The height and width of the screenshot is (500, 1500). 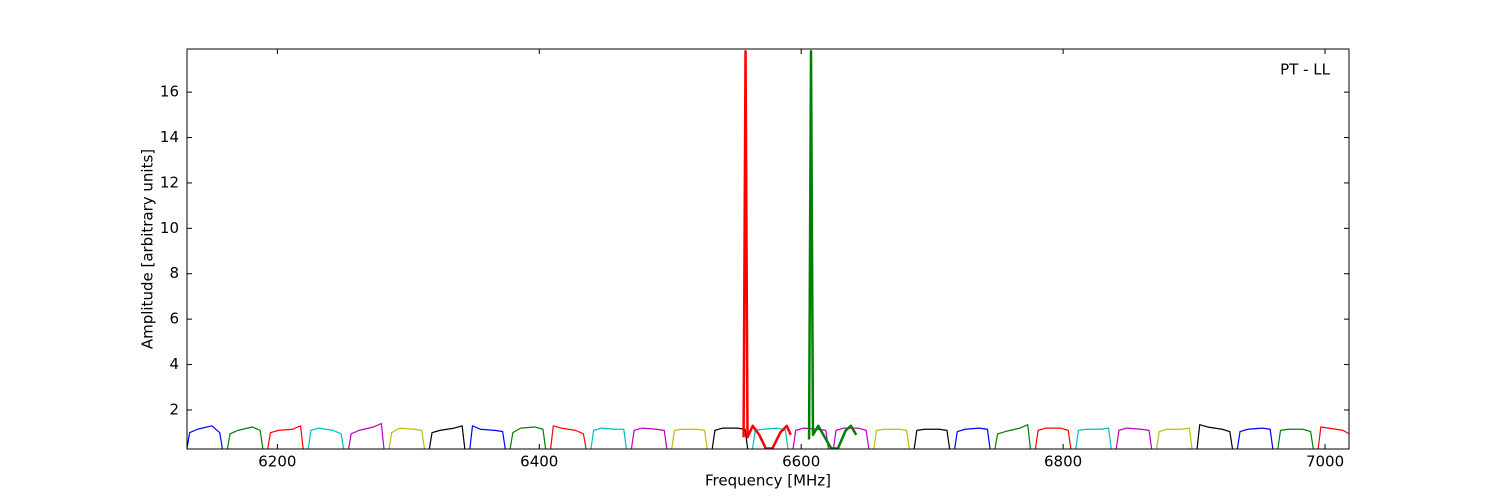 I want to click on y-tick-label: 10, so click(x=169, y=228).